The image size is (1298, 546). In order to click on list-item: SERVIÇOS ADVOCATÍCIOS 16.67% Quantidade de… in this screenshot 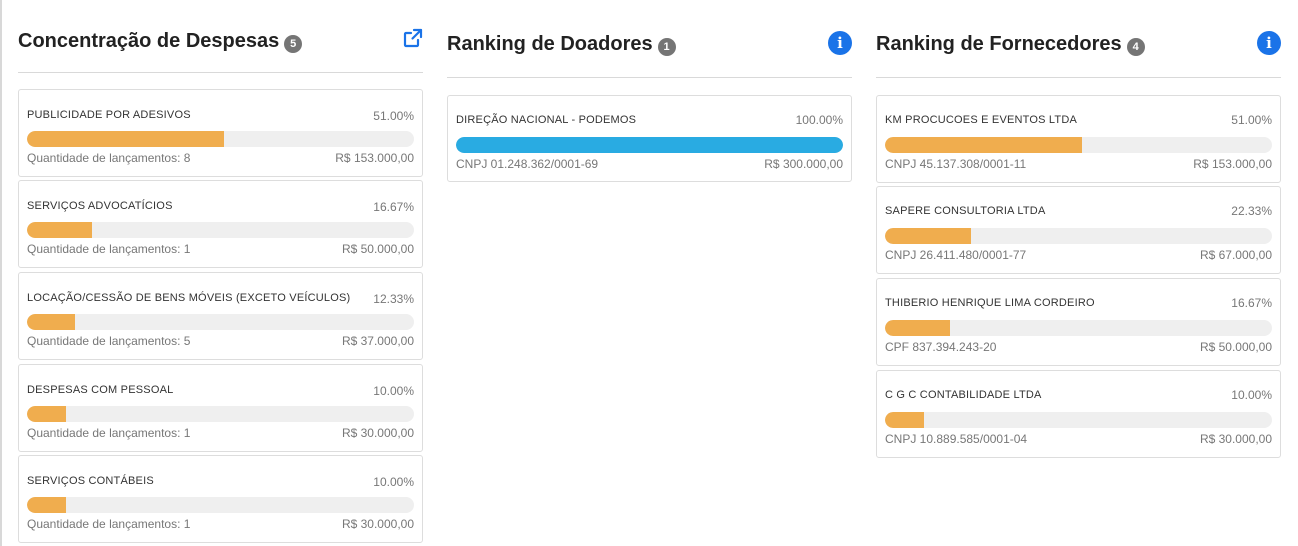, I will do `click(220, 224)`.